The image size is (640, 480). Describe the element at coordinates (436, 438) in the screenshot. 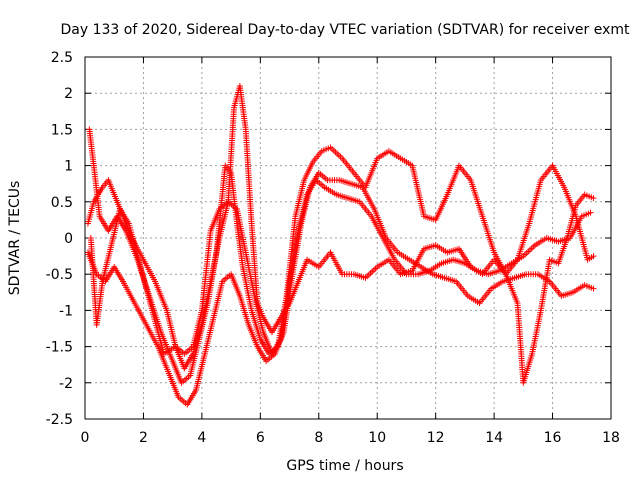

I see `x-tick-label: 12` at that location.